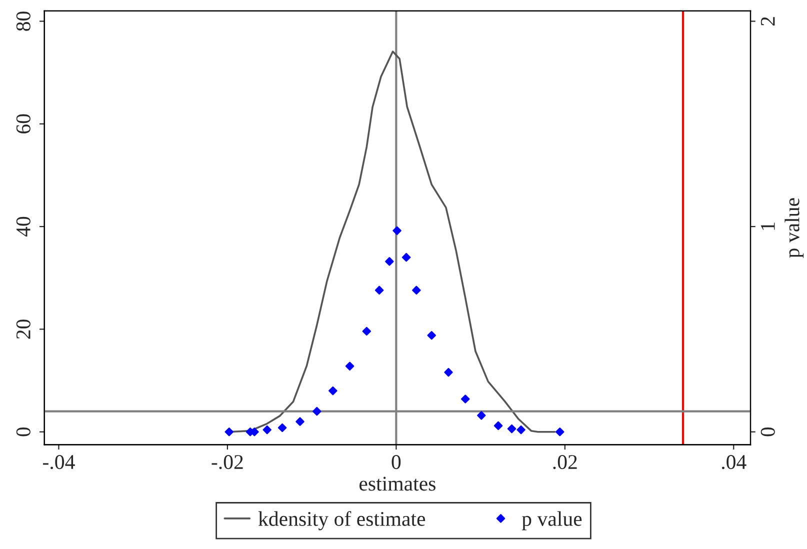 The width and height of the screenshot is (807, 549). What do you see at coordinates (794, 228) in the screenshot?
I see `y2-axis-title: p value` at bounding box center [794, 228].